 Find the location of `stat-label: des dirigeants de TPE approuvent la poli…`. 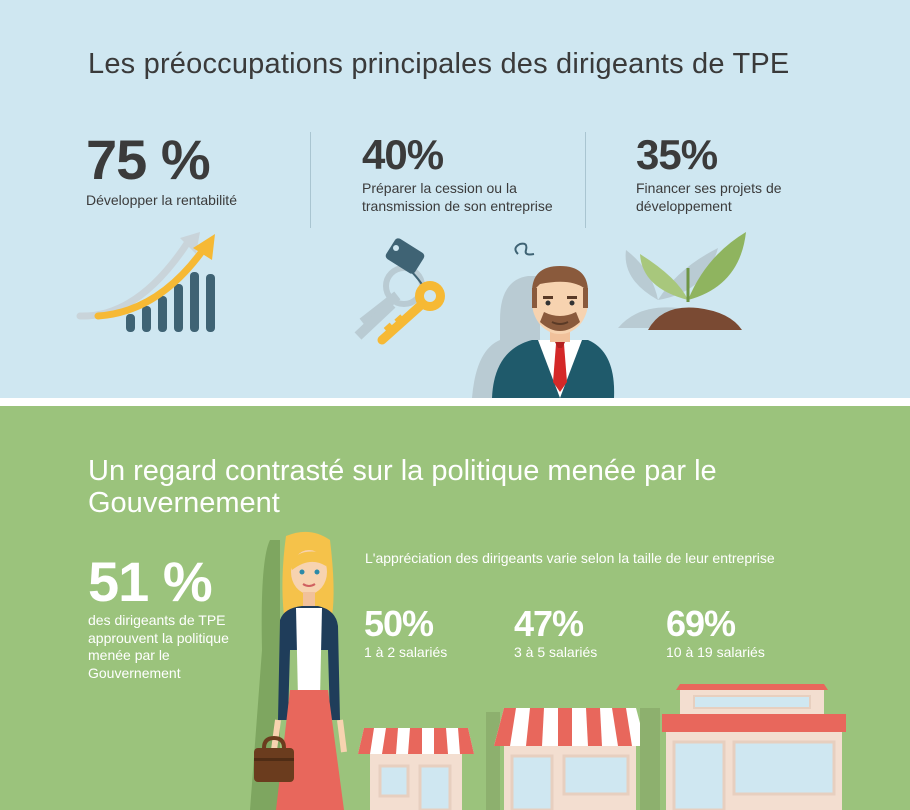

stat-label: des dirigeants de TPE approuvent la poli… is located at coordinates (158, 646).